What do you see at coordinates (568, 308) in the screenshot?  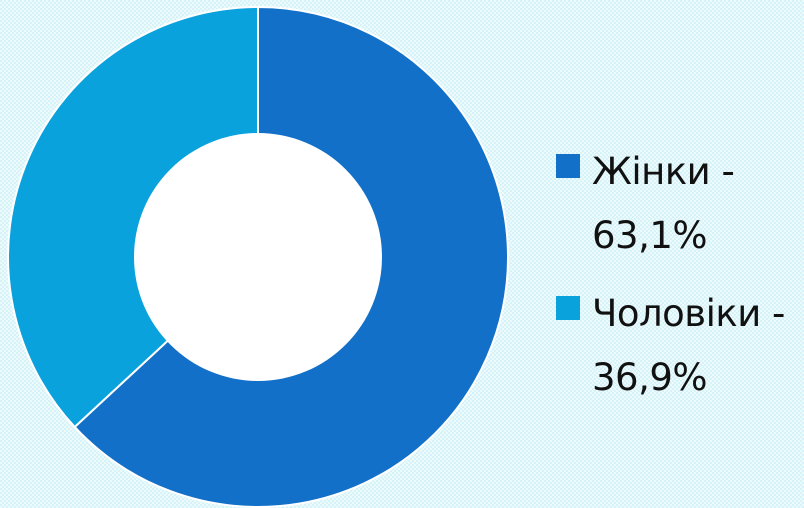 I see `legend-swatch-men` at bounding box center [568, 308].